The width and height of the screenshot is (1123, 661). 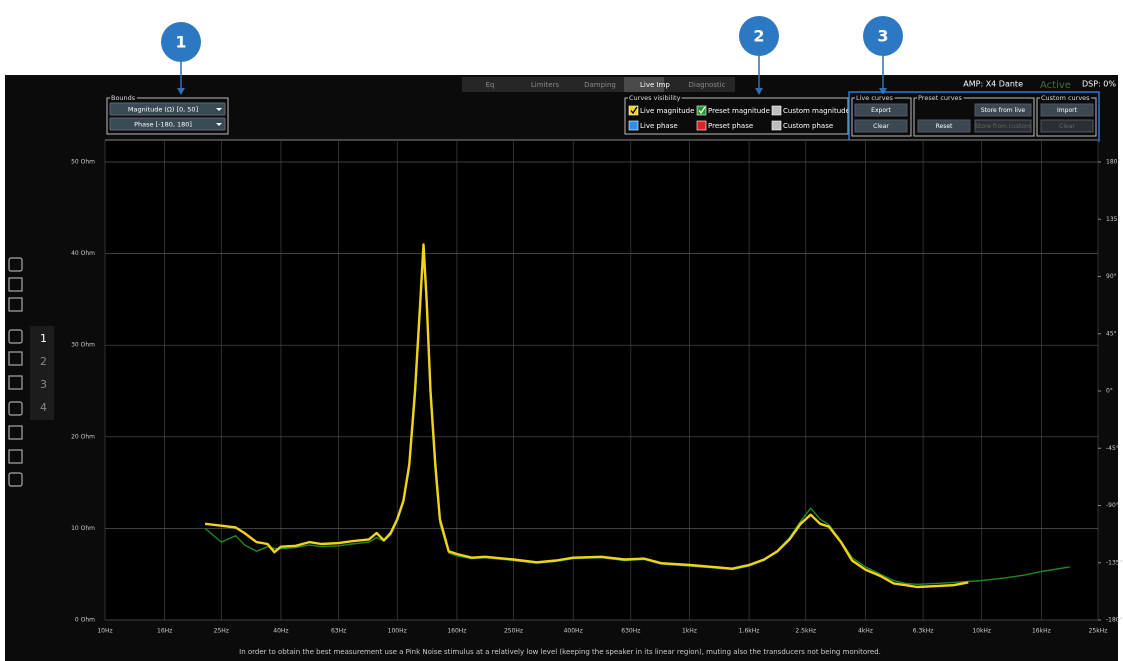 I want to click on x-tick-label: 4kHz, so click(x=865, y=631).